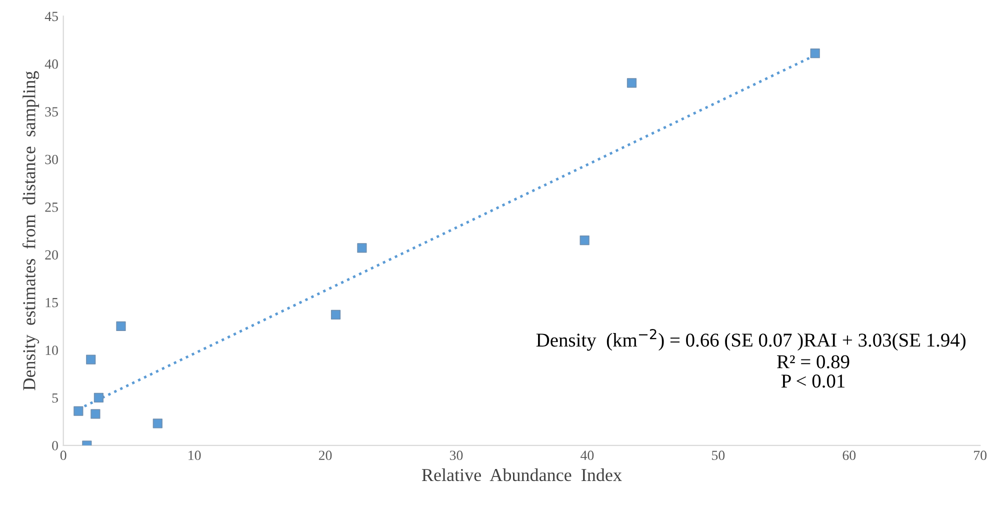  Describe the element at coordinates (325, 455) in the screenshot. I see `x-tick-label: 20` at that location.